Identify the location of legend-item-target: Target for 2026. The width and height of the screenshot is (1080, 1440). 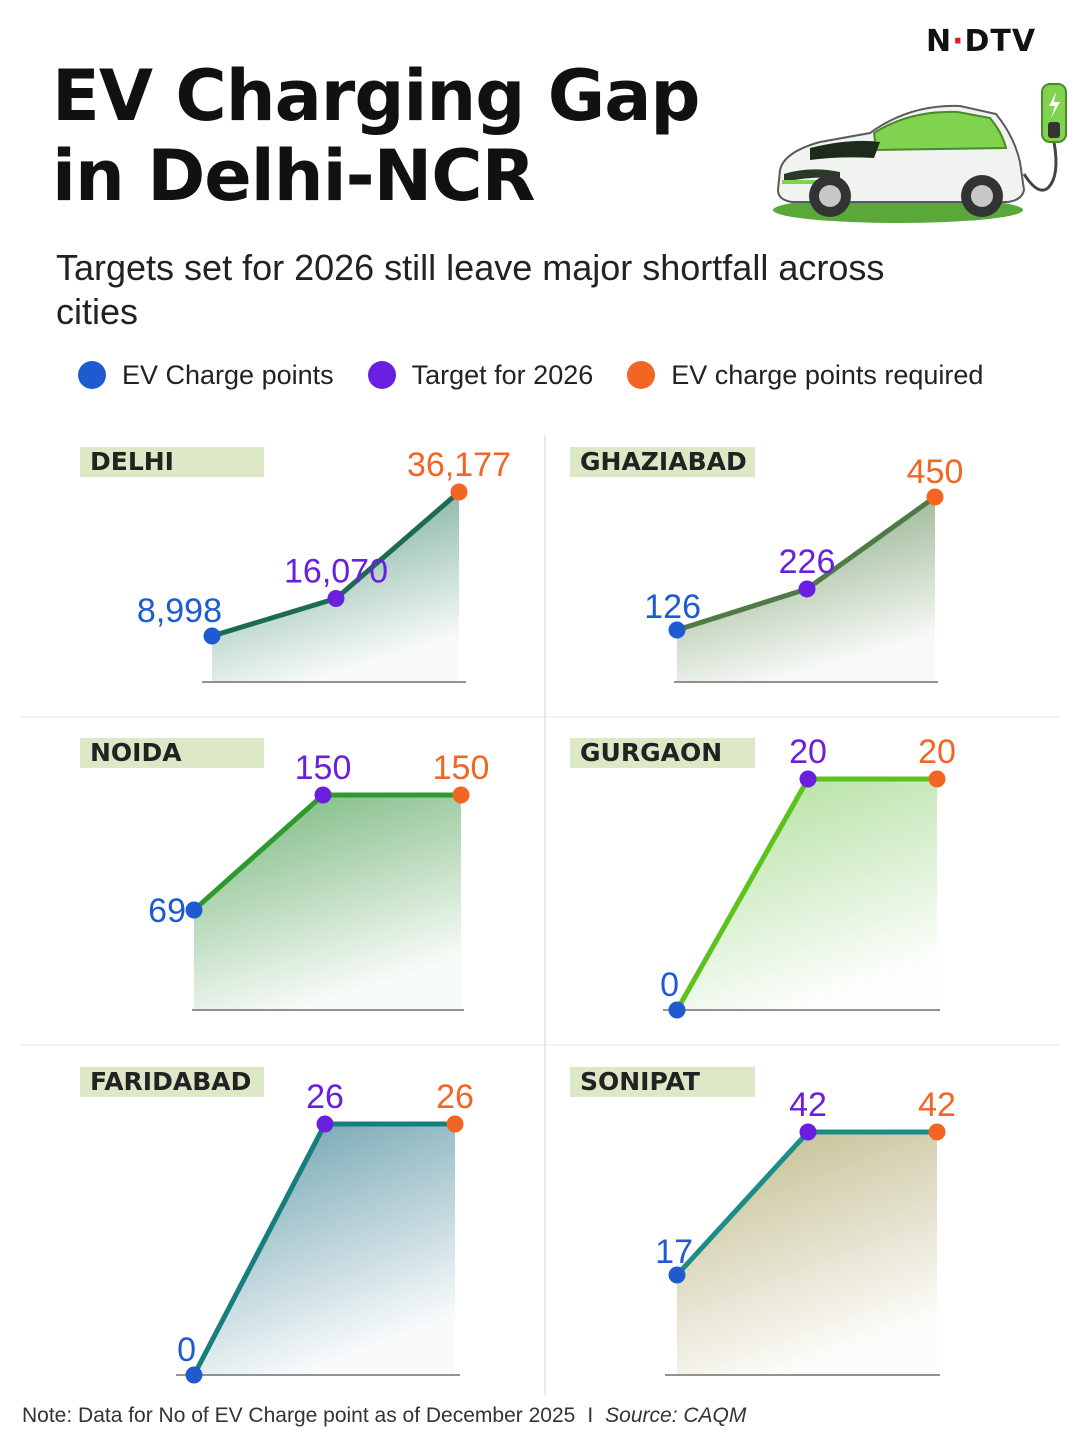
(480, 375).